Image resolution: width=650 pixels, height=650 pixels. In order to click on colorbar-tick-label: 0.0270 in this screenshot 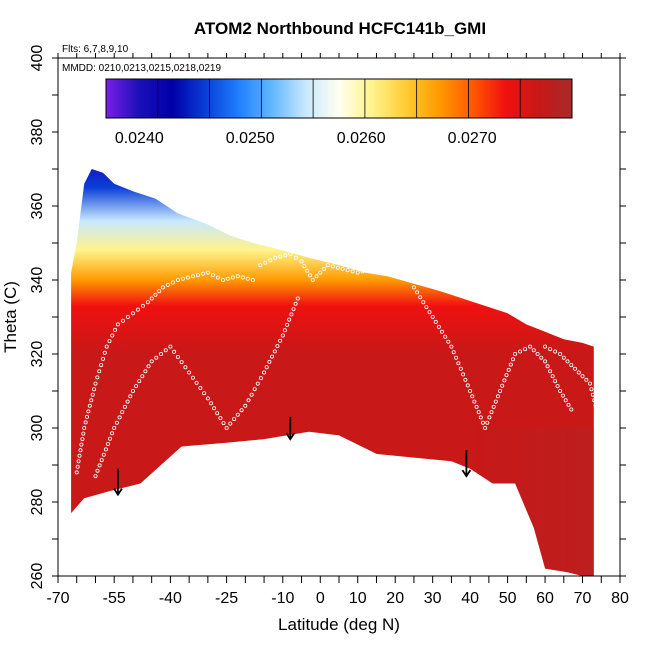, I will do `click(472, 138)`.